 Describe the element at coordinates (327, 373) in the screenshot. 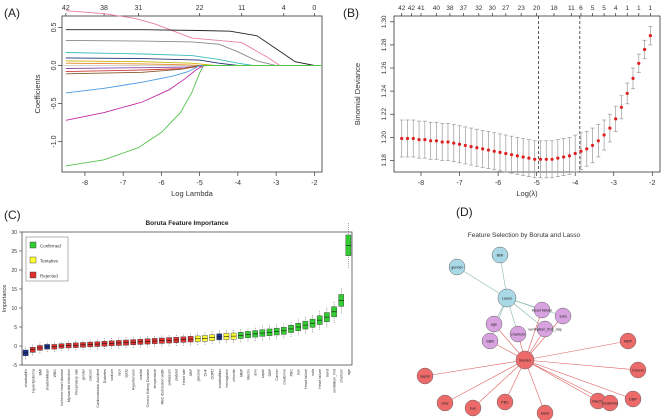

I see `category-label: band` at that location.